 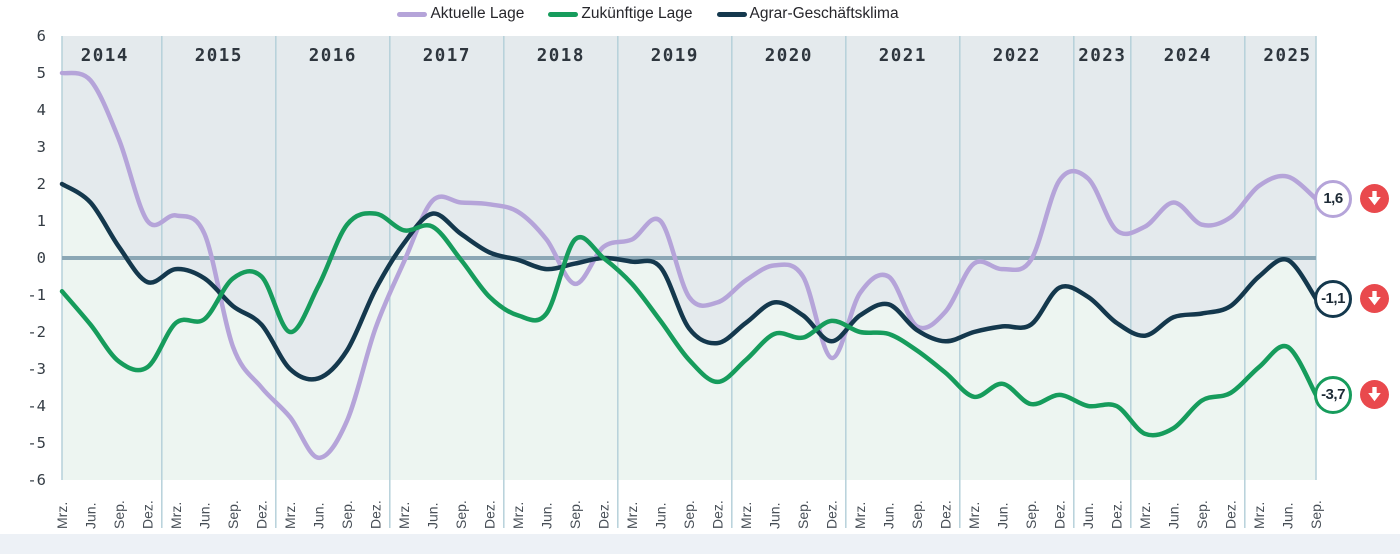 I want to click on legend-item-aktuelle-lage: Aktuelle Lage, so click(x=460, y=14).